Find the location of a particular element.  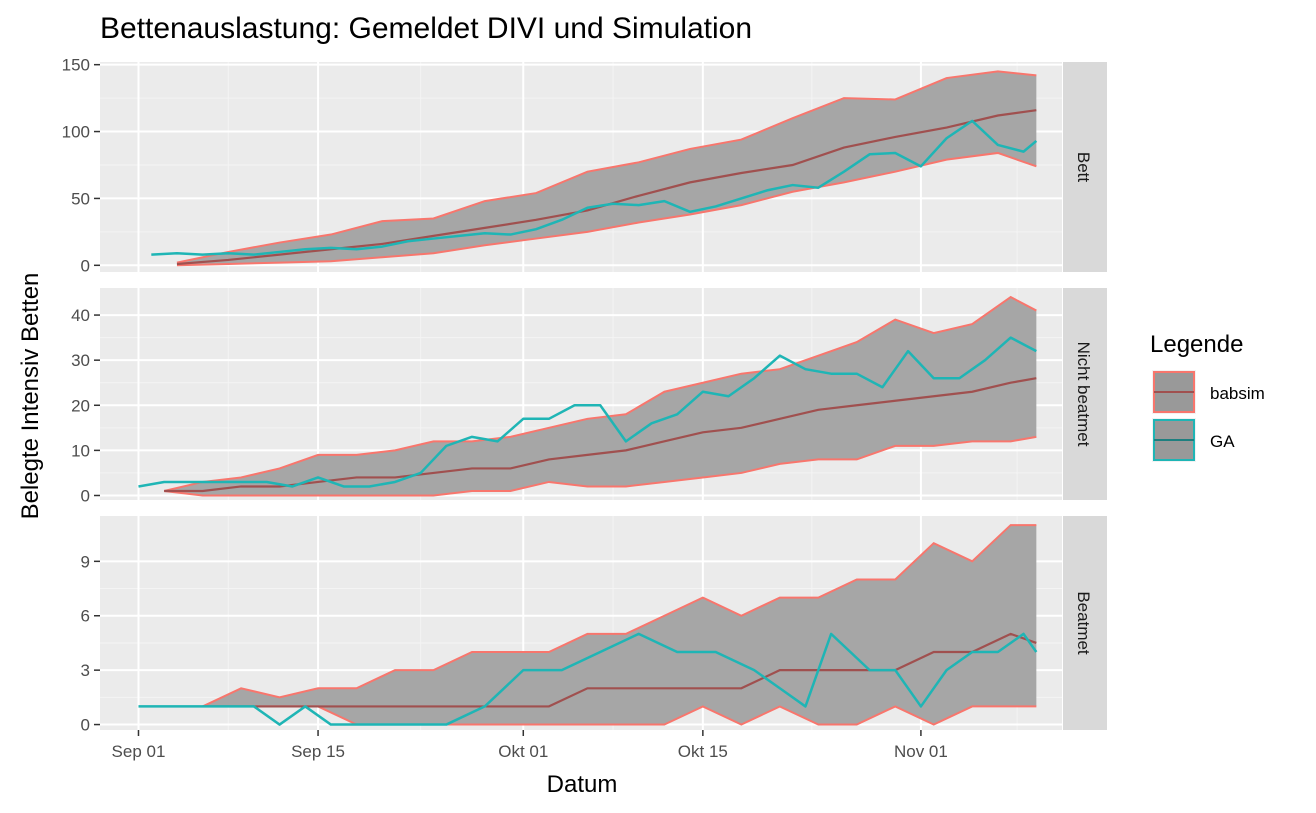

y-tick-label: 150 is located at coordinates (76, 65).